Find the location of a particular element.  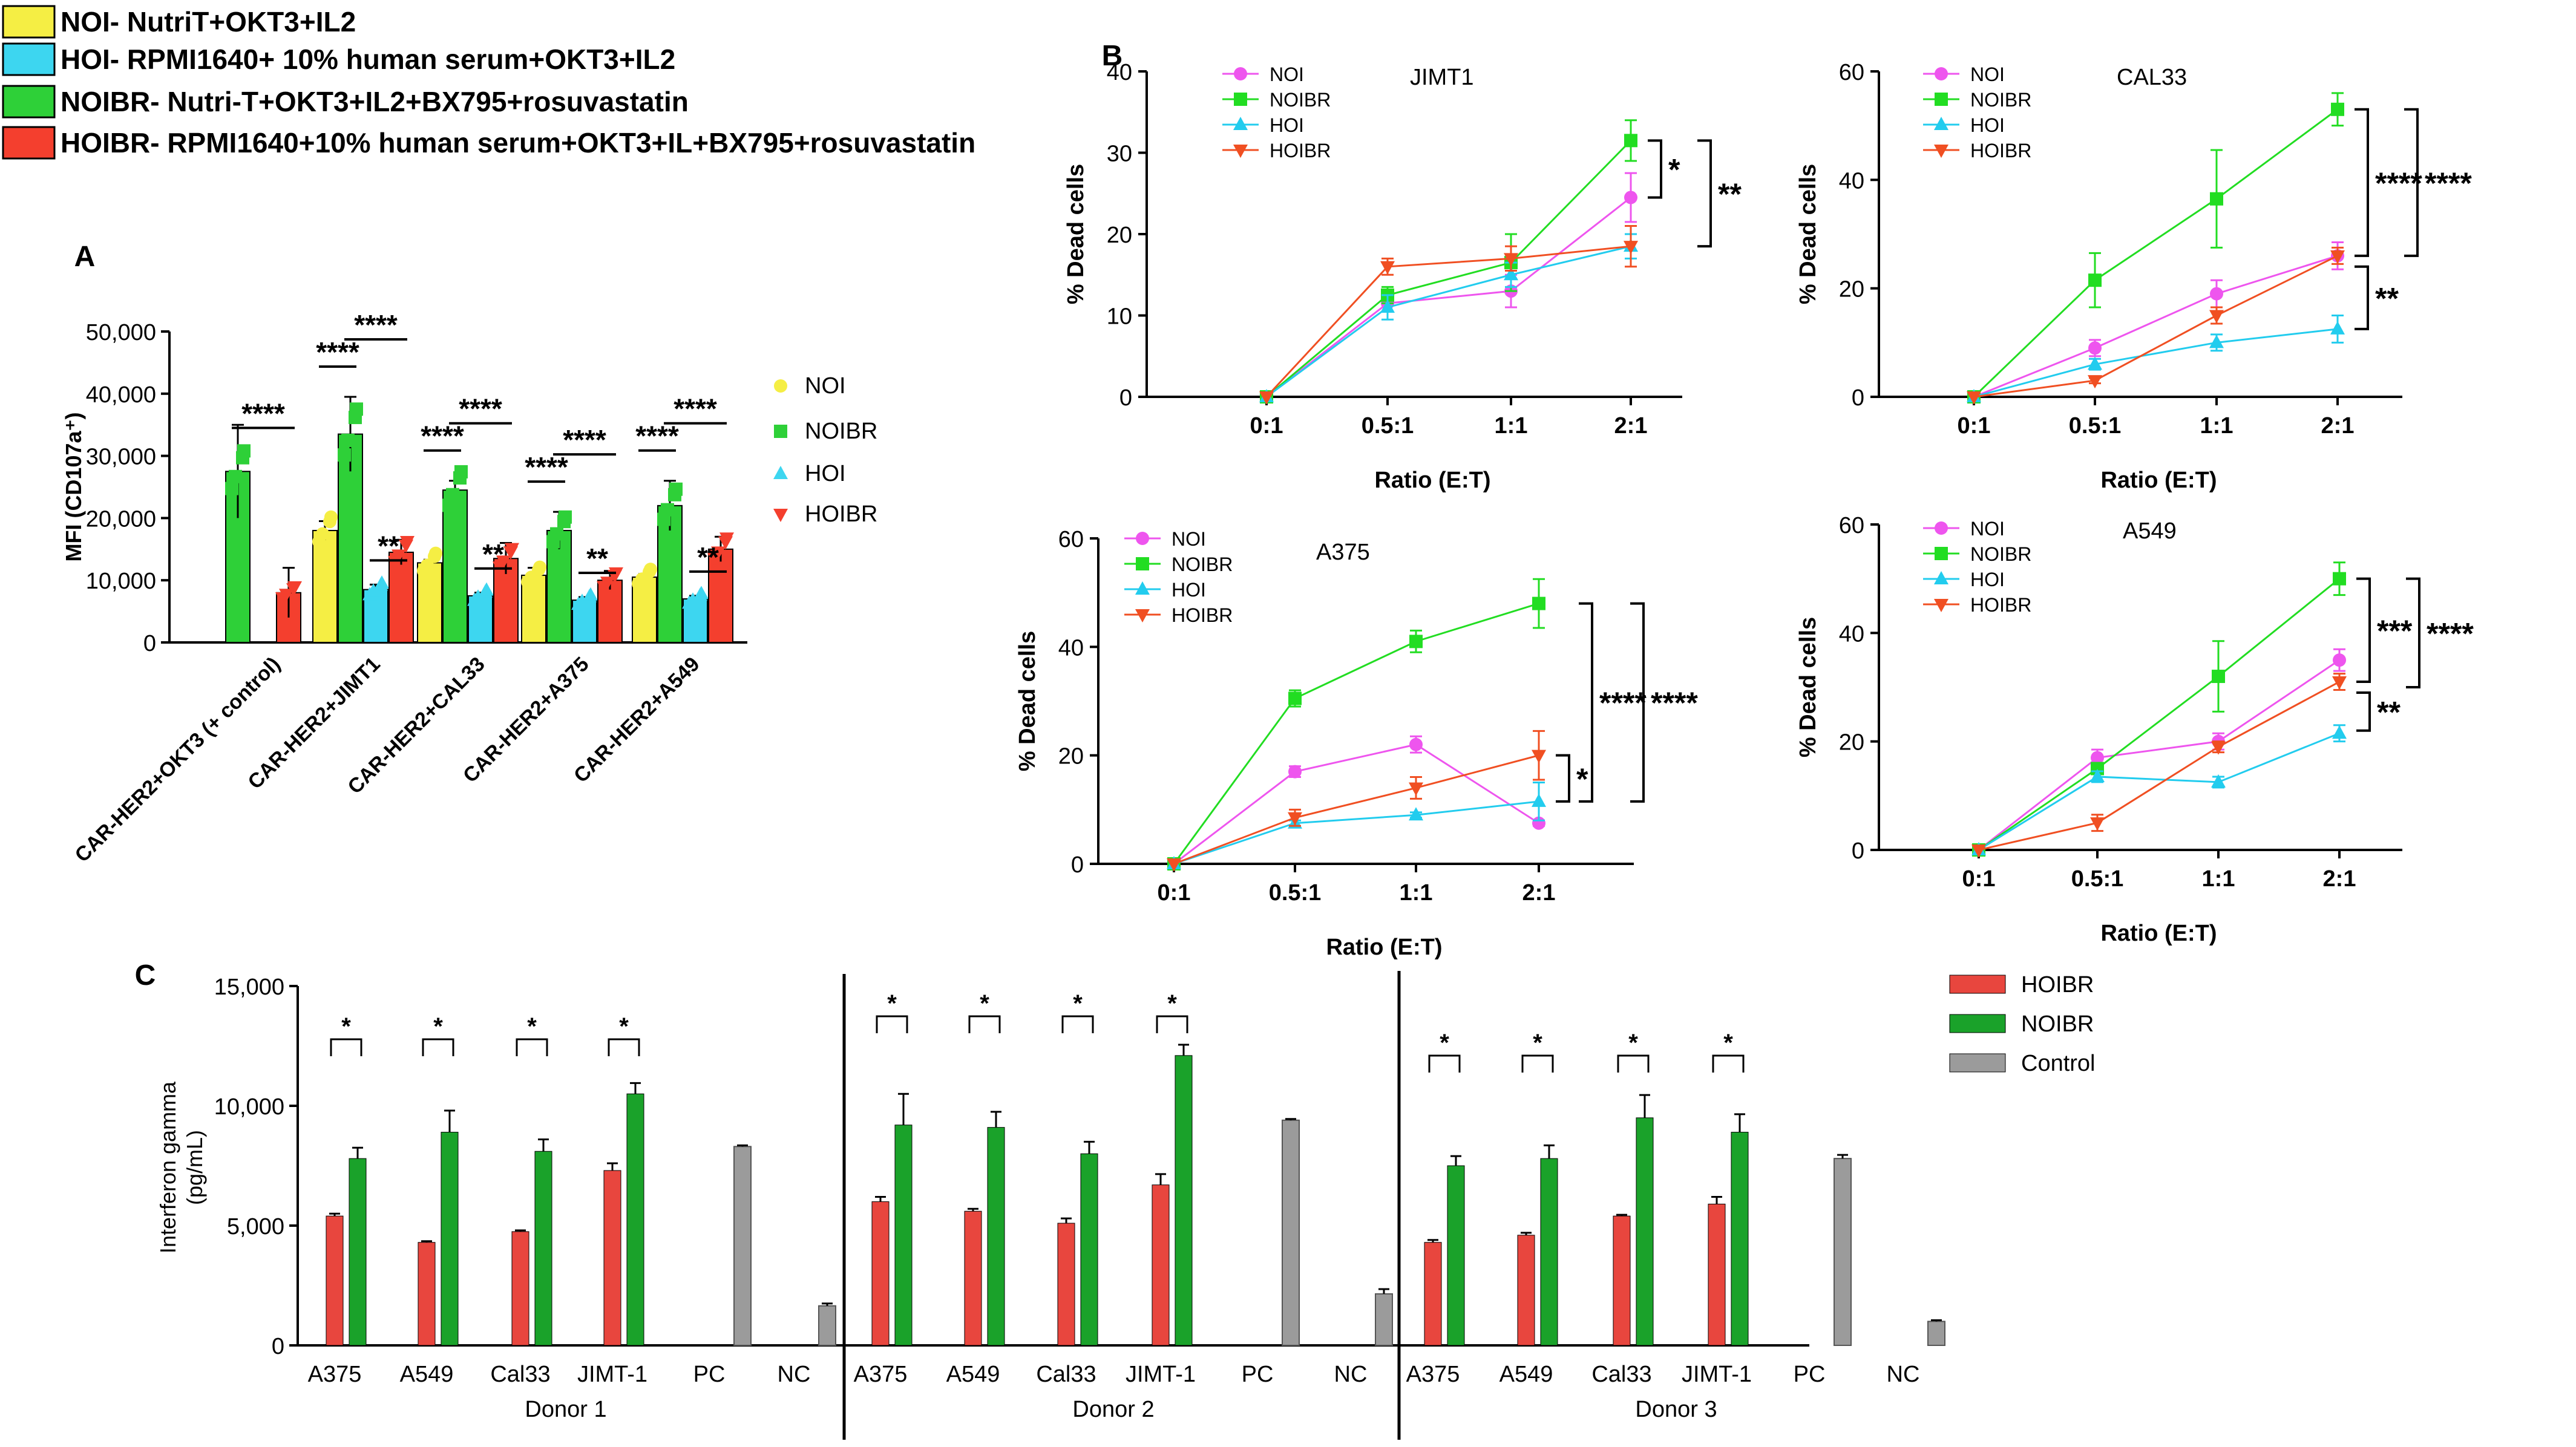

legend-swatch-hoibr is located at coordinates (29, 143).